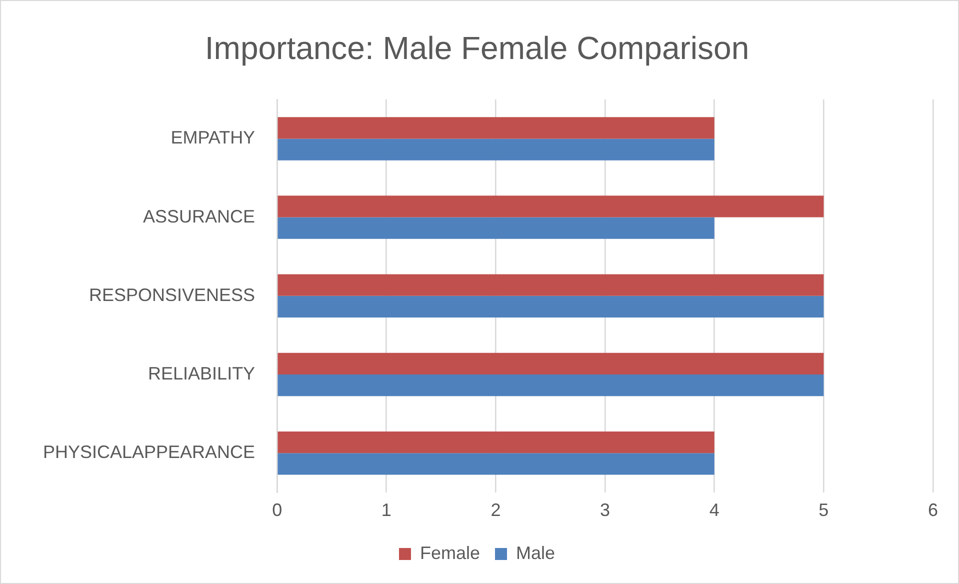  Describe the element at coordinates (149, 452) in the screenshot. I see `y-tick-label: PHYSICALAPPEARANCE` at that location.